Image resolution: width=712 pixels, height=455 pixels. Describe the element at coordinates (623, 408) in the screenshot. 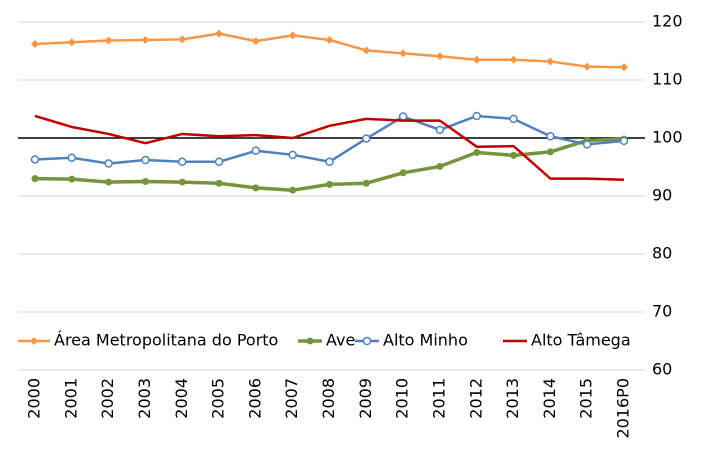

I see `x-tick-label: 2016P0` at that location.